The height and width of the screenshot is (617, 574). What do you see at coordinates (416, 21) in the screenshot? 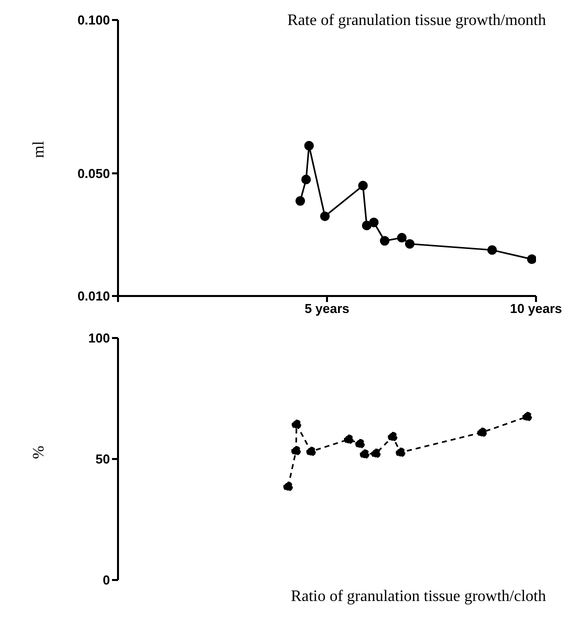
I see `chart-title: Rate of granulation tissue growth/month` at bounding box center [416, 21].